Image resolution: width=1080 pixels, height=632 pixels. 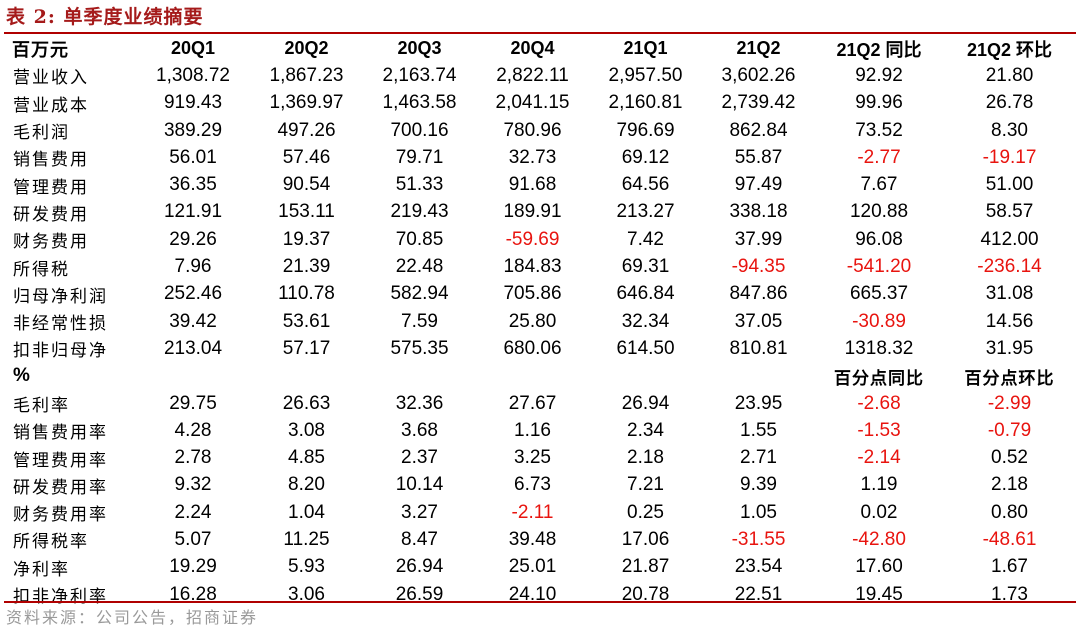 What do you see at coordinates (879, 212) in the screenshot?
I see `table-cell: 120.88` at bounding box center [879, 212].